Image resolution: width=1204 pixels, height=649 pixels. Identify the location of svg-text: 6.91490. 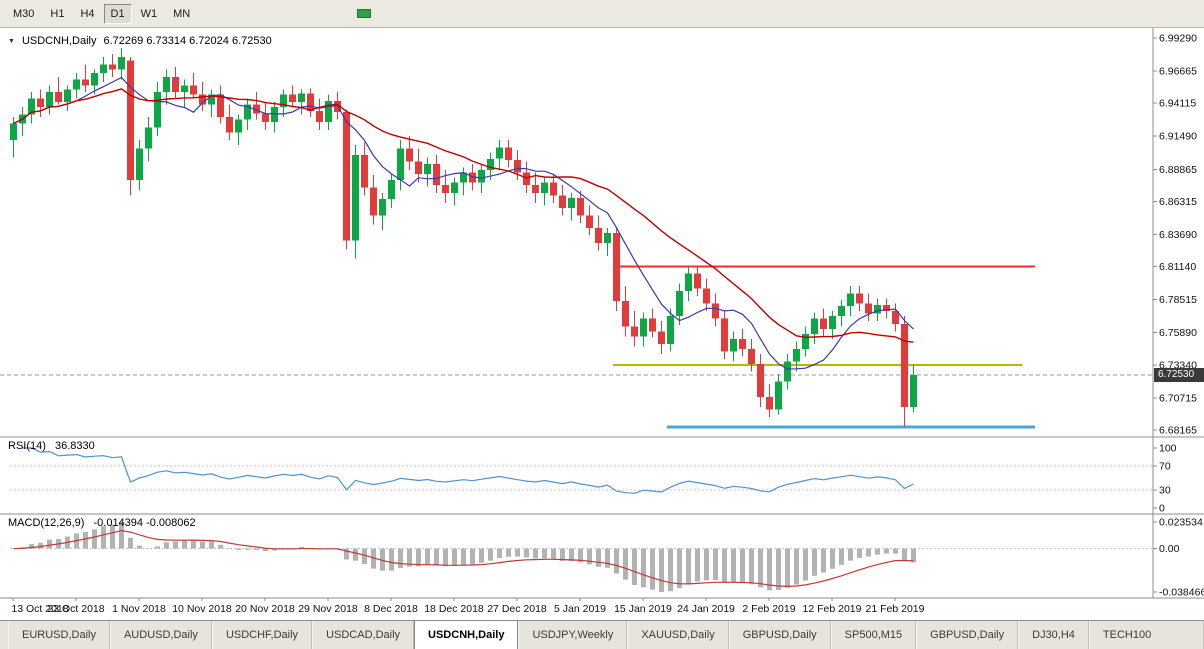
(1178, 137).